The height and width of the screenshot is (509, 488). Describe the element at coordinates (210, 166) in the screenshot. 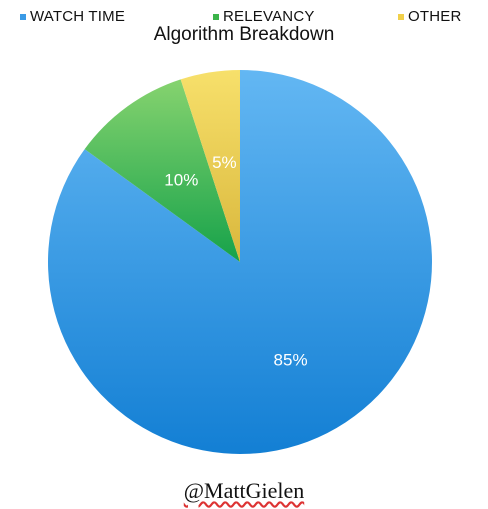

I see `pie-slice-other` at that location.